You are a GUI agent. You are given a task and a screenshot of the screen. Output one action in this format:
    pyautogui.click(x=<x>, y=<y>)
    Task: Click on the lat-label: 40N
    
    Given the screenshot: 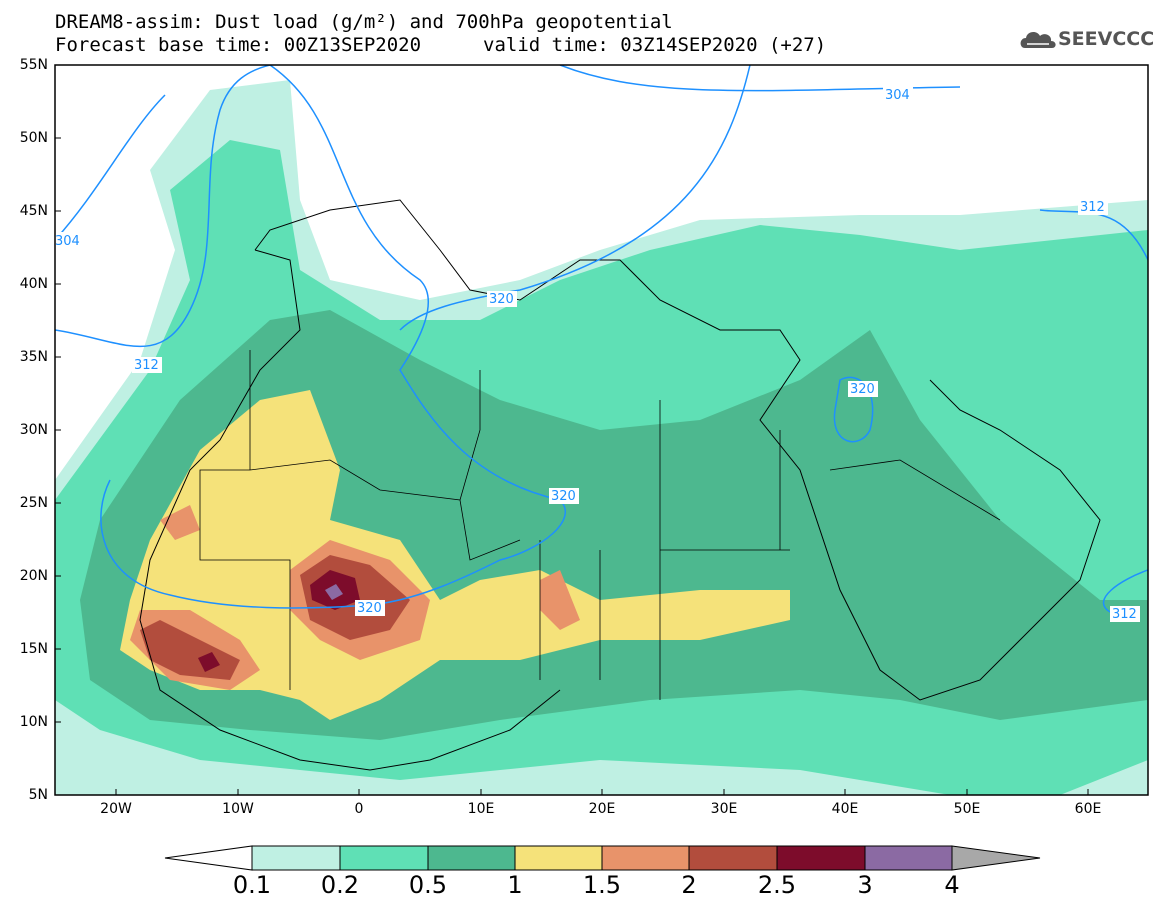 What is the action you would take?
    pyautogui.click(x=33, y=284)
    